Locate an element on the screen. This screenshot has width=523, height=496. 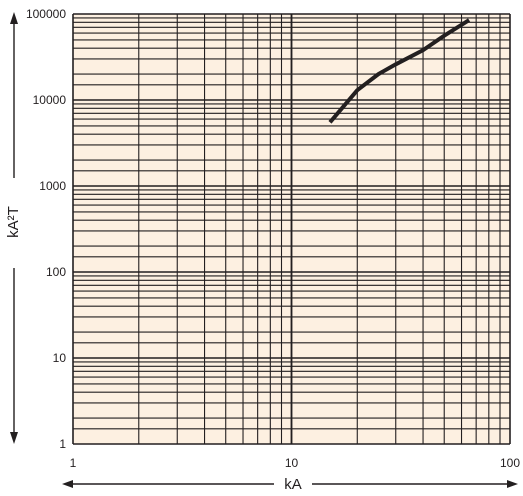
x-axis-arrow: kA is located at coordinates (290, 484).